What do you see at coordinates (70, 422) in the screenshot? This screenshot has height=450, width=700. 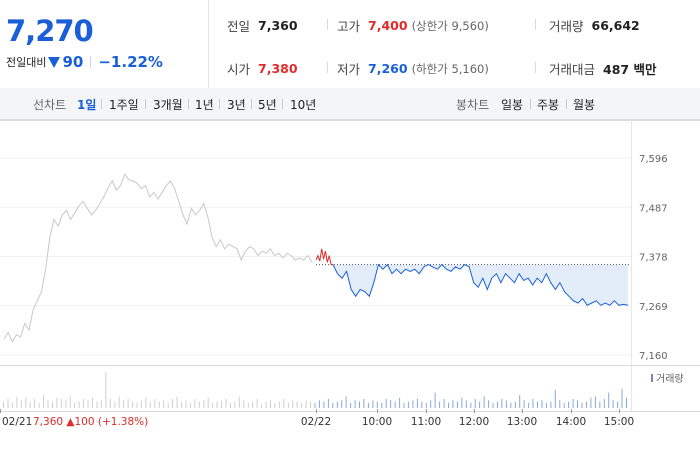 I see `prev-day-up-triangle-icon: ▲` at bounding box center [70, 422].